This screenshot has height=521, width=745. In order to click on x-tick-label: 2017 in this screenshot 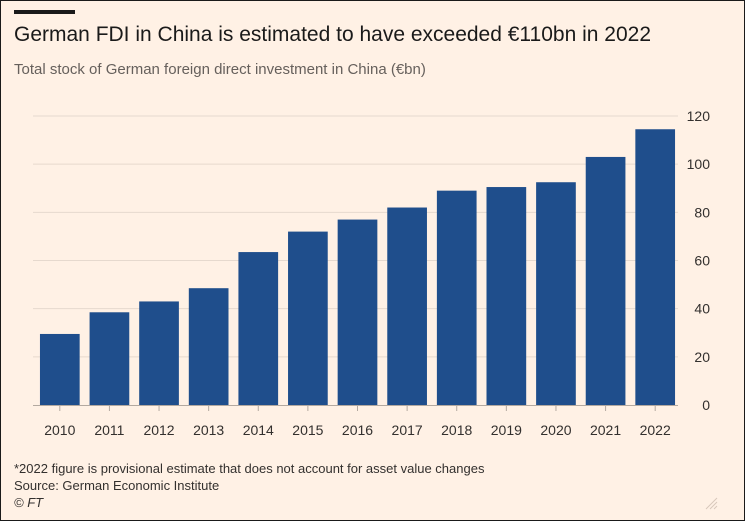, I will do `click(407, 430)`.